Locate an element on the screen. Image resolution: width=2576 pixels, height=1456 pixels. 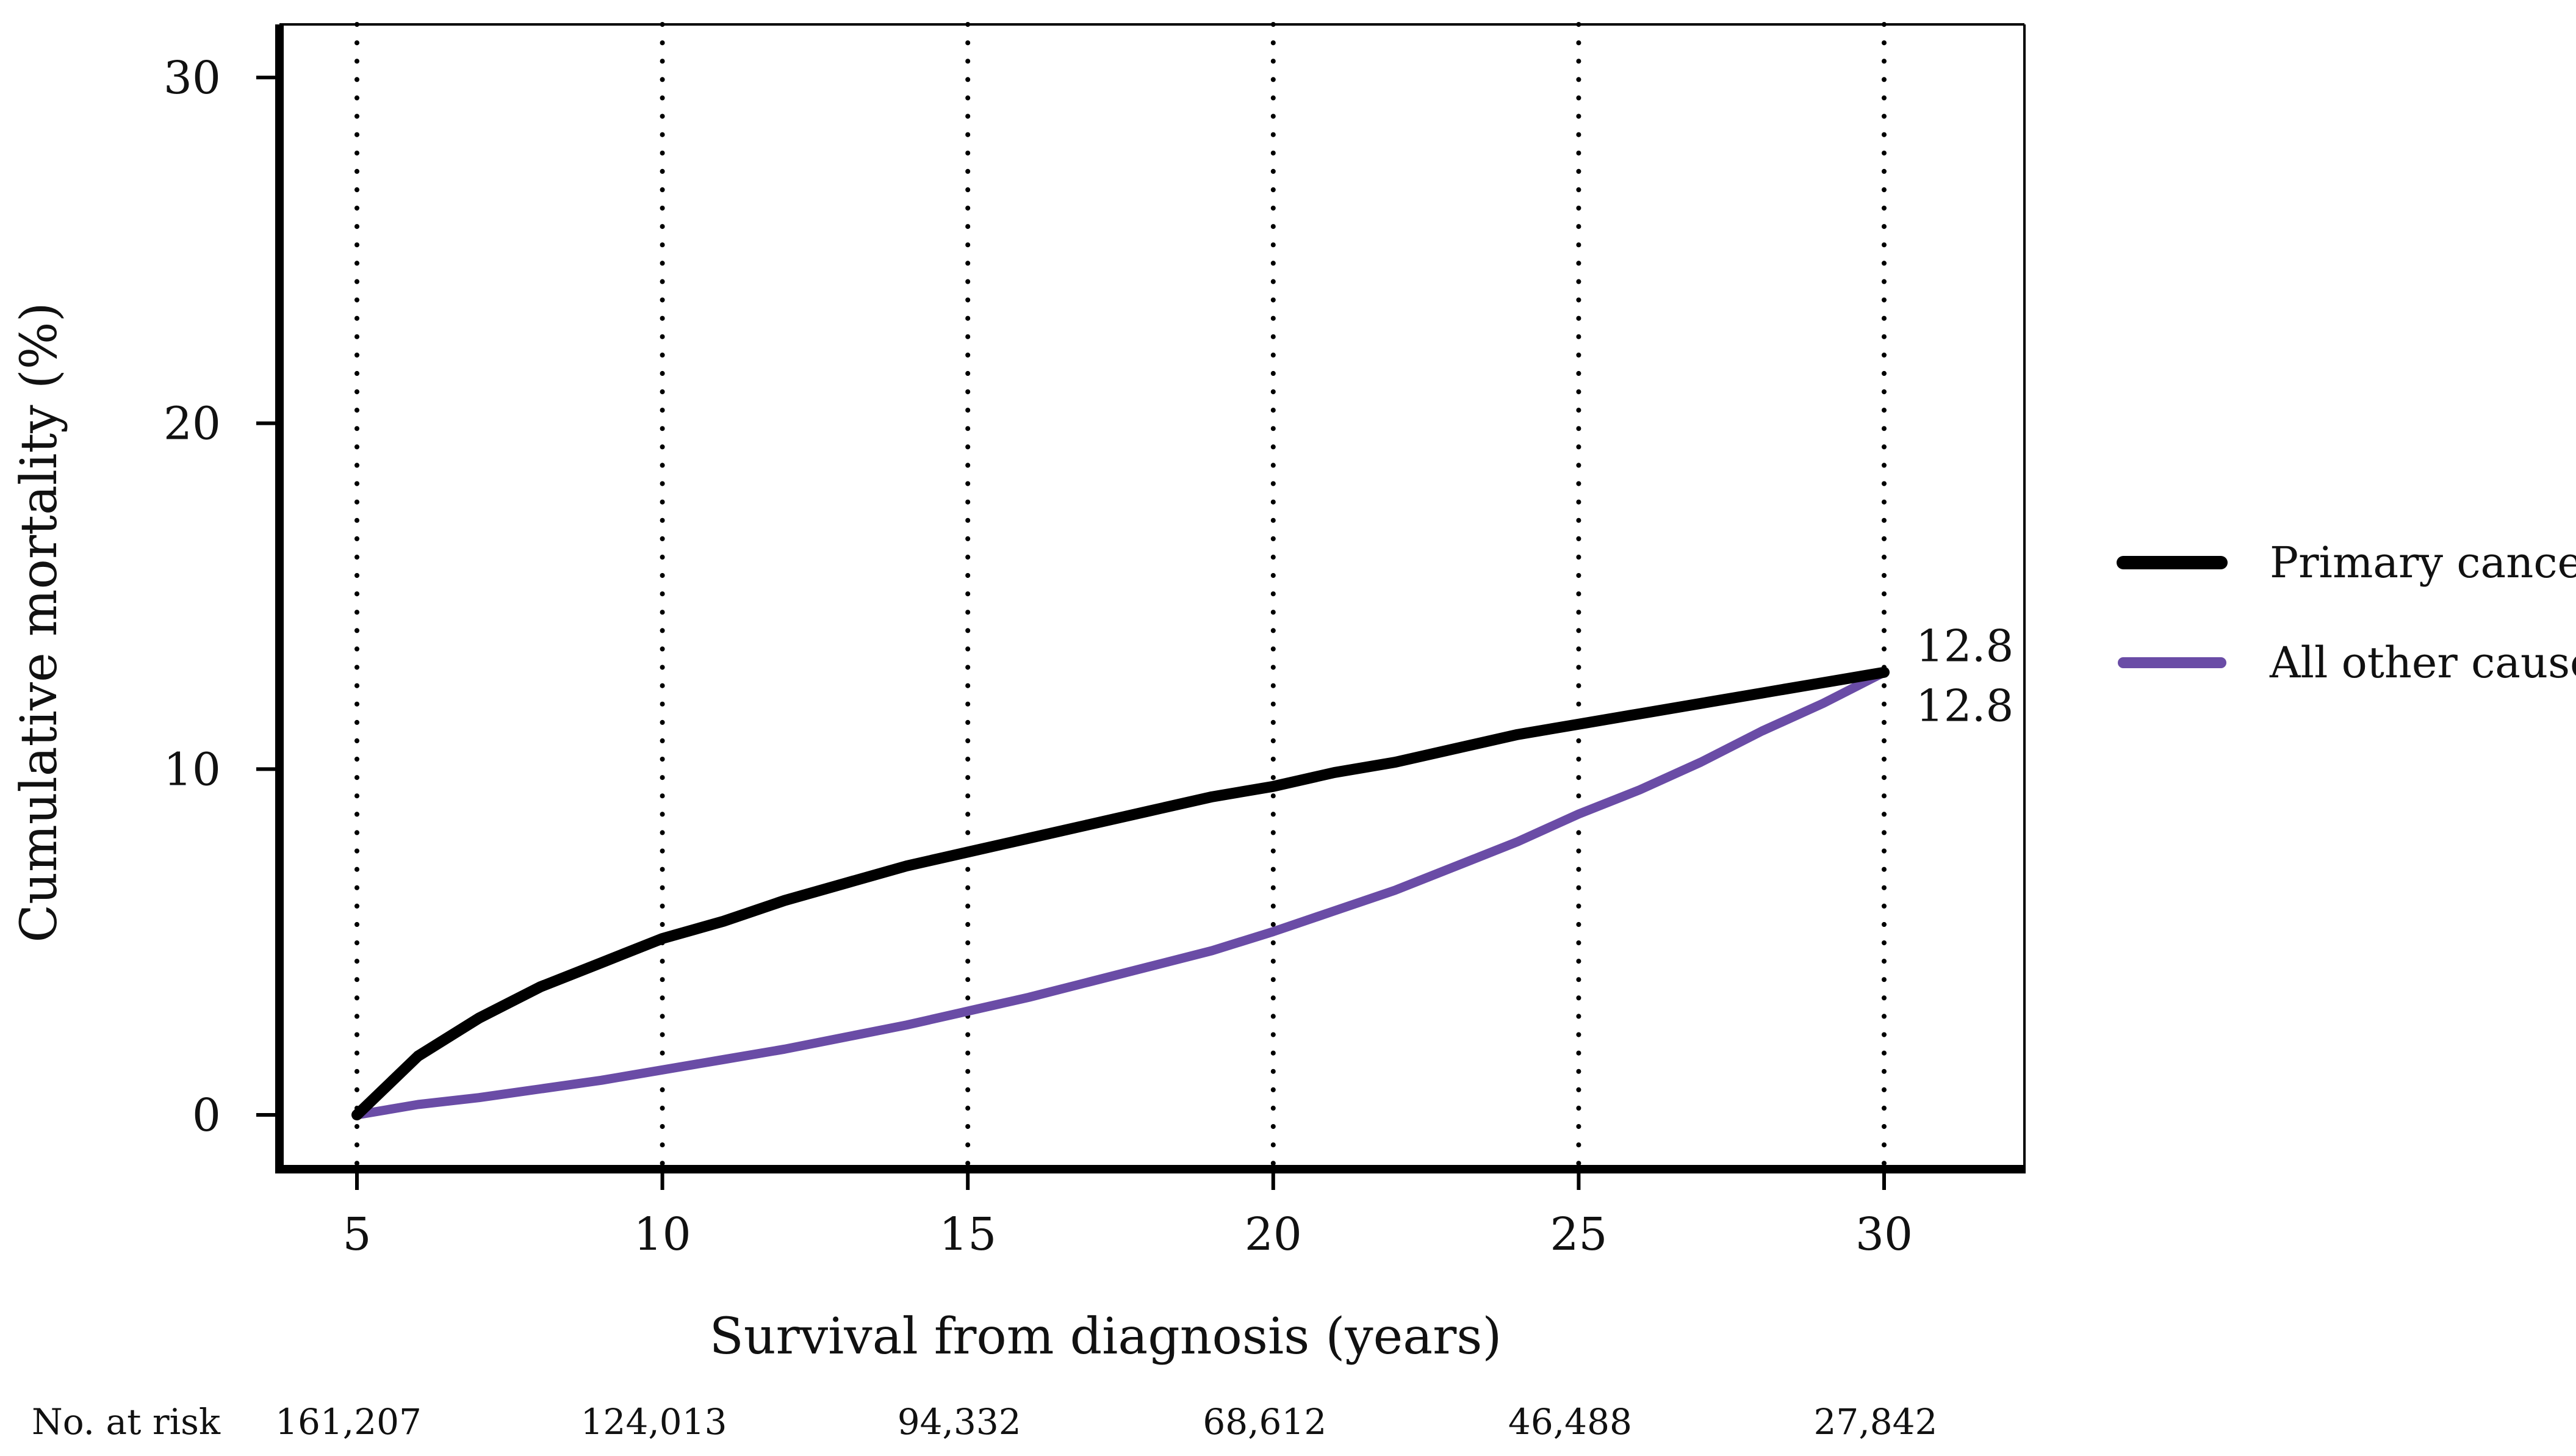
risk-table-label: No. at risk is located at coordinates (126, 1422).